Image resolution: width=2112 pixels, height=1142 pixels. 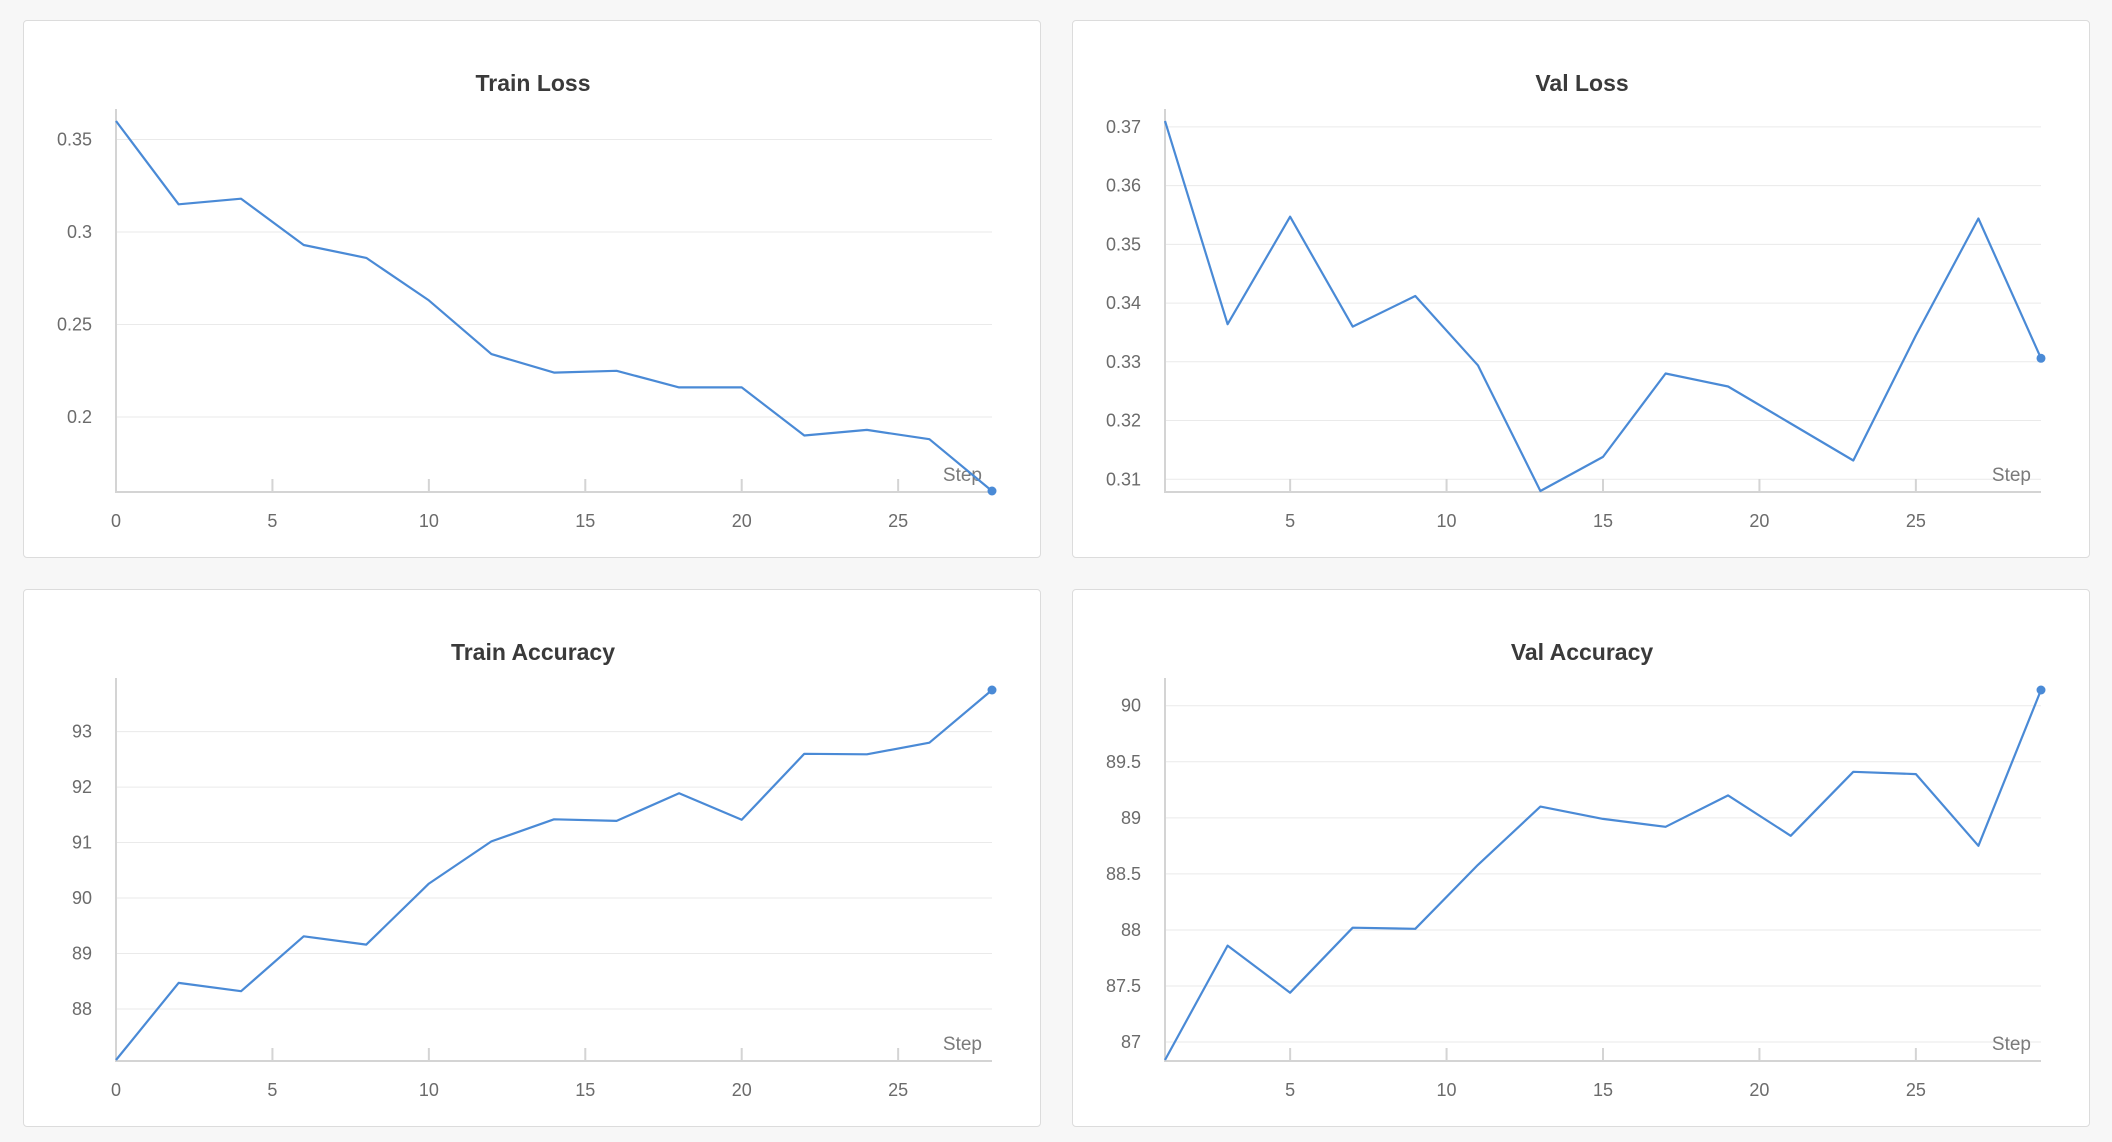 What do you see at coordinates (82, 732) in the screenshot?
I see `y-tick-label: 93` at bounding box center [82, 732].